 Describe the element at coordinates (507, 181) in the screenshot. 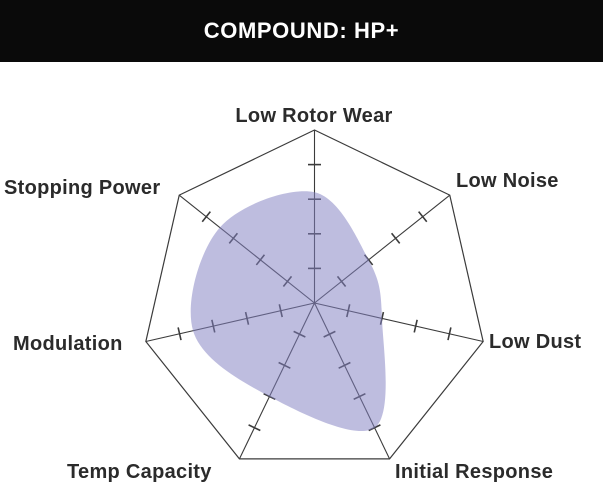

I see `axis-label-low-noise: Low Noise` at that location.